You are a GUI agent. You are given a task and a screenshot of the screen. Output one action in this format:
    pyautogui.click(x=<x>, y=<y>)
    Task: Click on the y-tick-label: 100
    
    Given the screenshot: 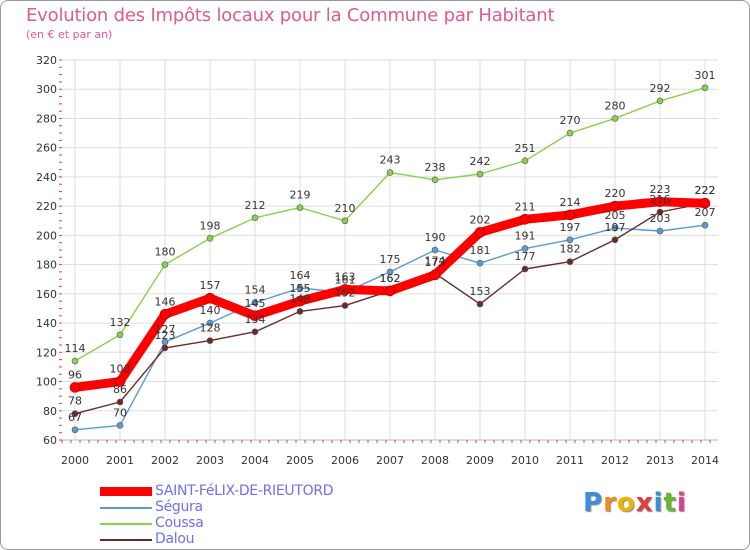 What is the action you would take?
    pyautogui.click(x=46, y=382)
    